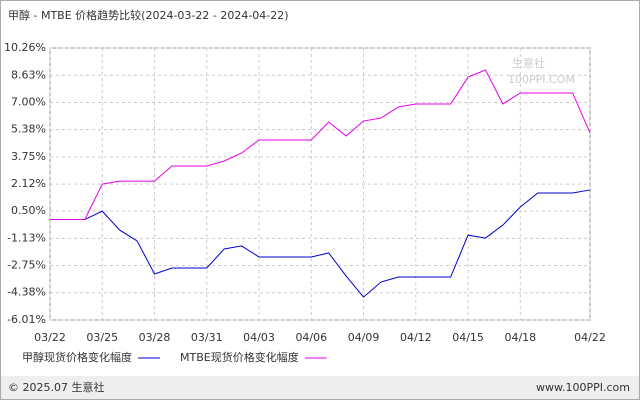  What do you see at coordinates (528, 63) in the screenshot?
I see `watermark: 生意社` at bounding box center [528, 63].